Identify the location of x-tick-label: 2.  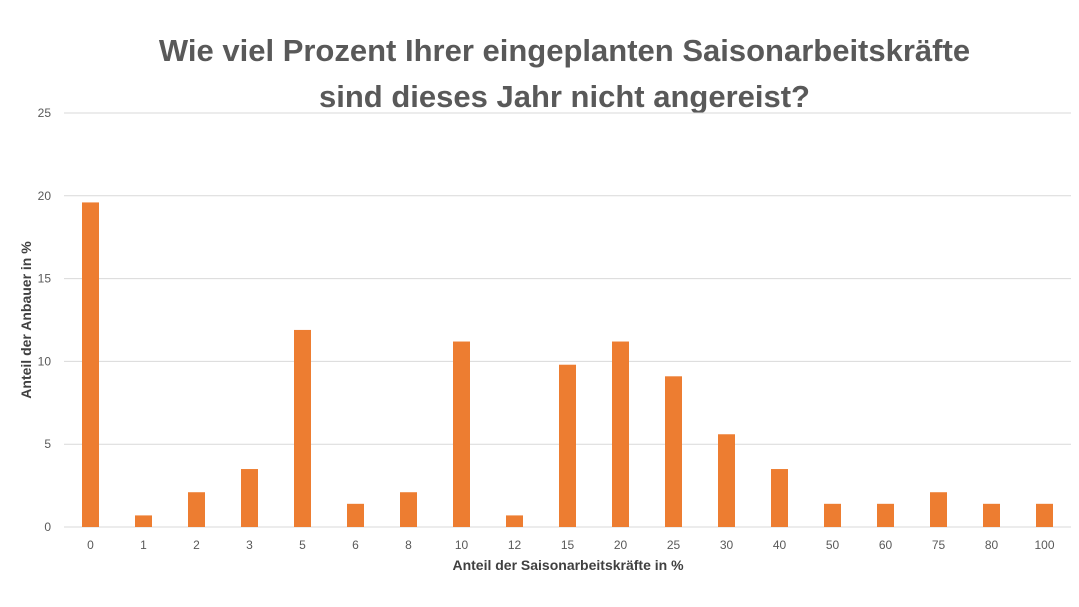
(196, 545).